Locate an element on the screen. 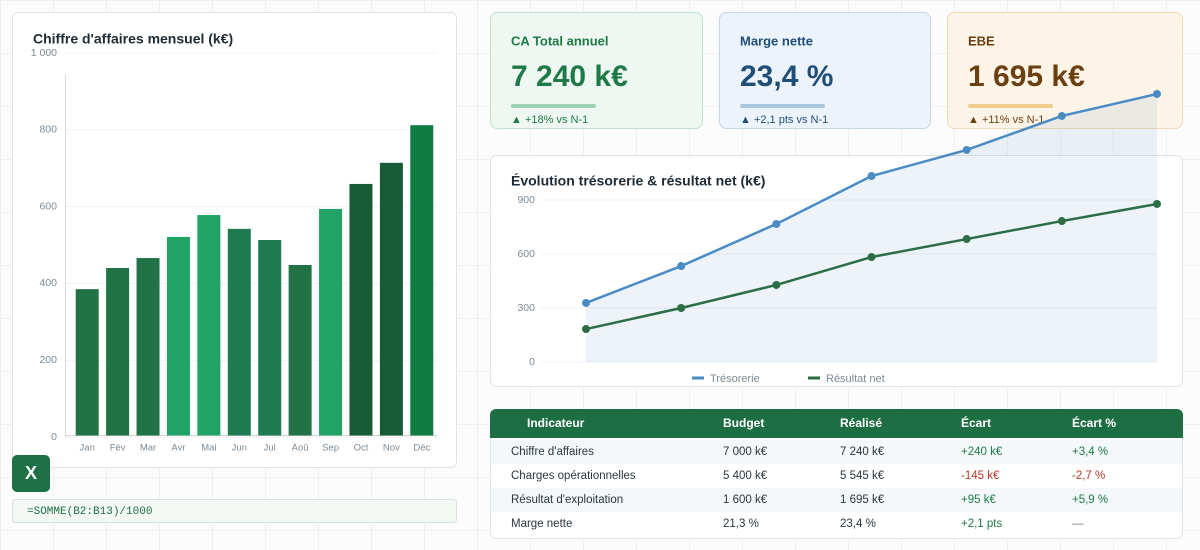 The width and height of the screenshot is (1200, 550). table-cell: Charges opérationnelles is located at coordinates (573, 476).